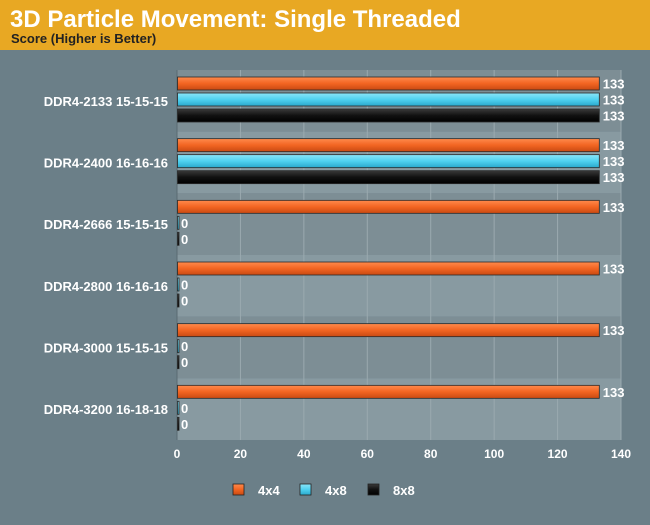 The image size is (650, 525). Describe the element at coordinates (336, 490) in the screenshot. I see `legend-label-4x8: 4x8` at that location.